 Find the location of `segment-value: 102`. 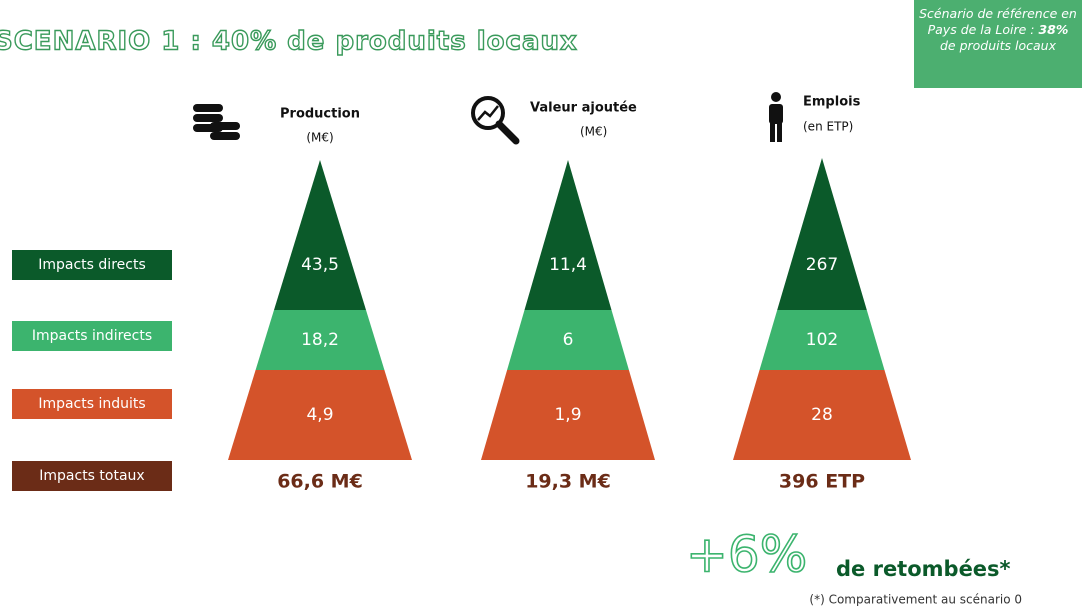

segment-value: 102 is located at coordinates (822, 340).